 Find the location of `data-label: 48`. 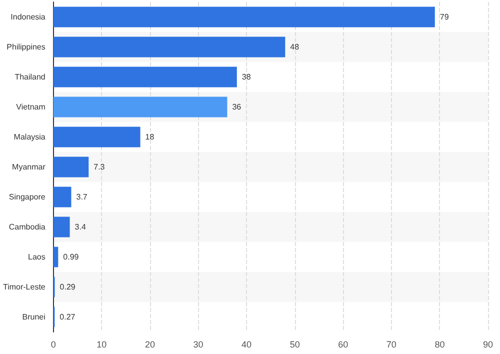

data-label: 48 is located at coordinates (295, 47).